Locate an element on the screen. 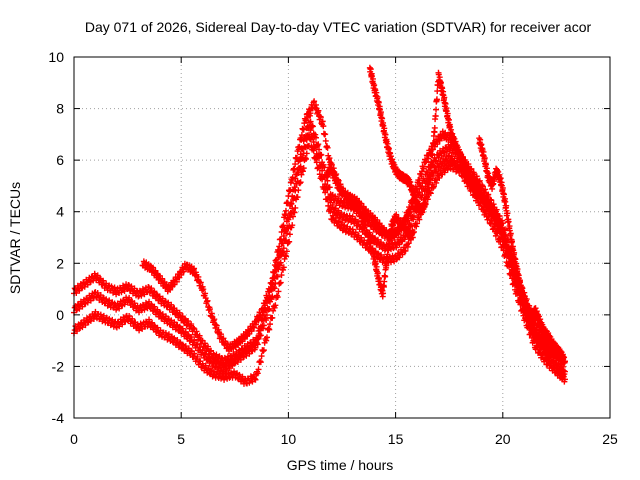 This screenshot has height=480, width=640. y-tick-label-5: 6 is located at coordinates (60, 160).